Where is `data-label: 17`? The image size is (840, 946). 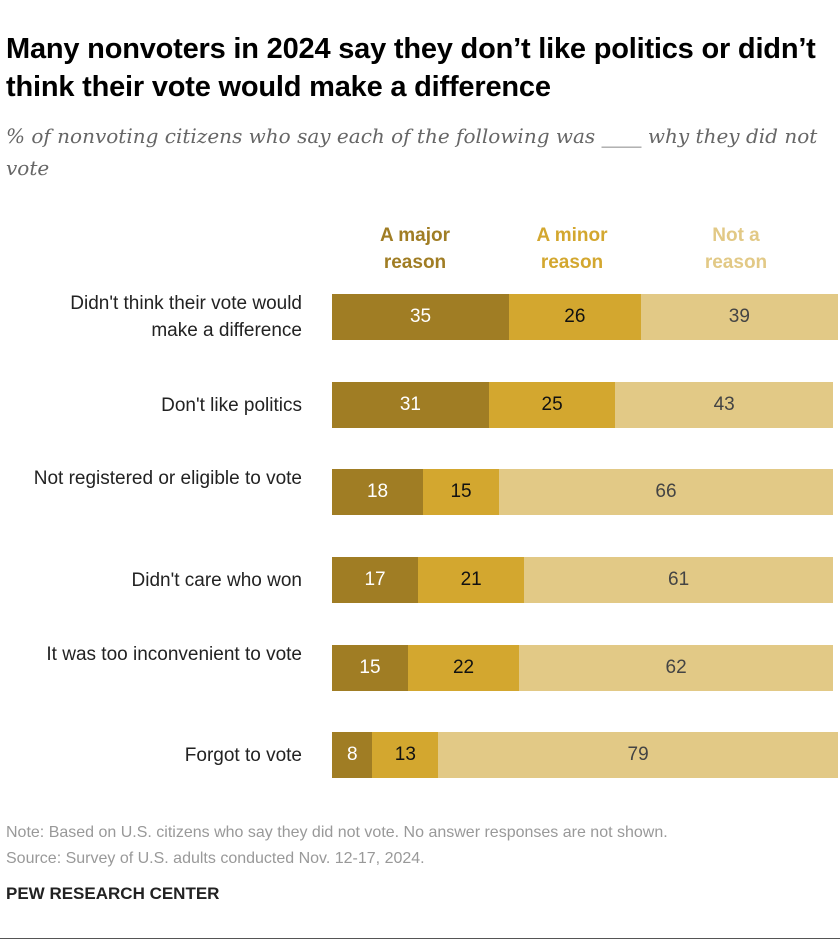 data-label: 17 is located at coordinates (375, 579).